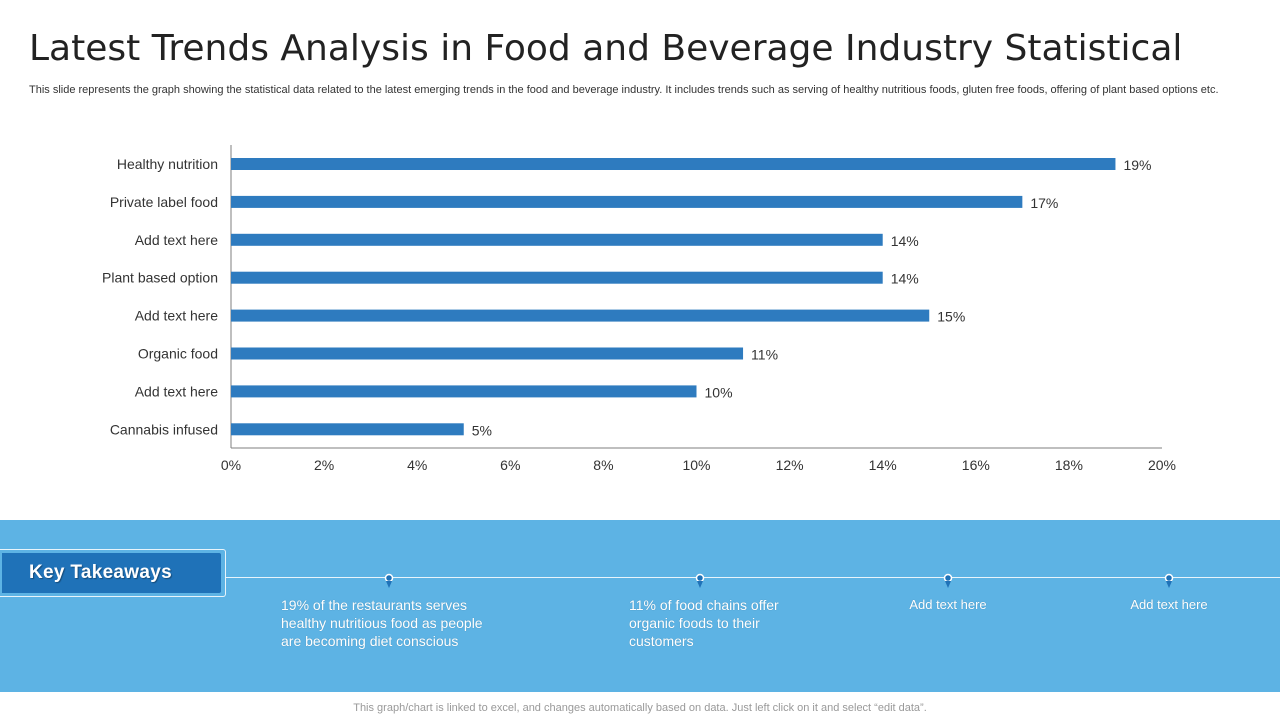 This screenshot has width=1280, height=720. I want to click on key-takeaways-header: Key Takeaways, so click(113, 573).